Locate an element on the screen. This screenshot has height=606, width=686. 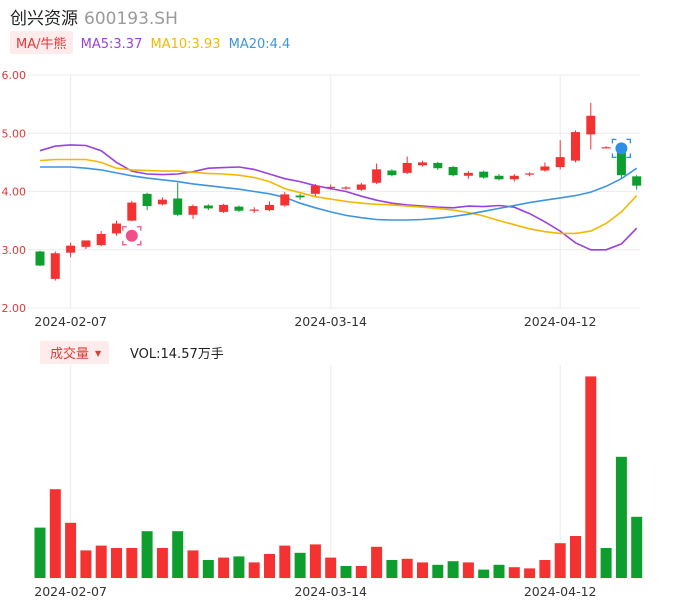
bear-signal-icon is located at coordinates (621, 148).